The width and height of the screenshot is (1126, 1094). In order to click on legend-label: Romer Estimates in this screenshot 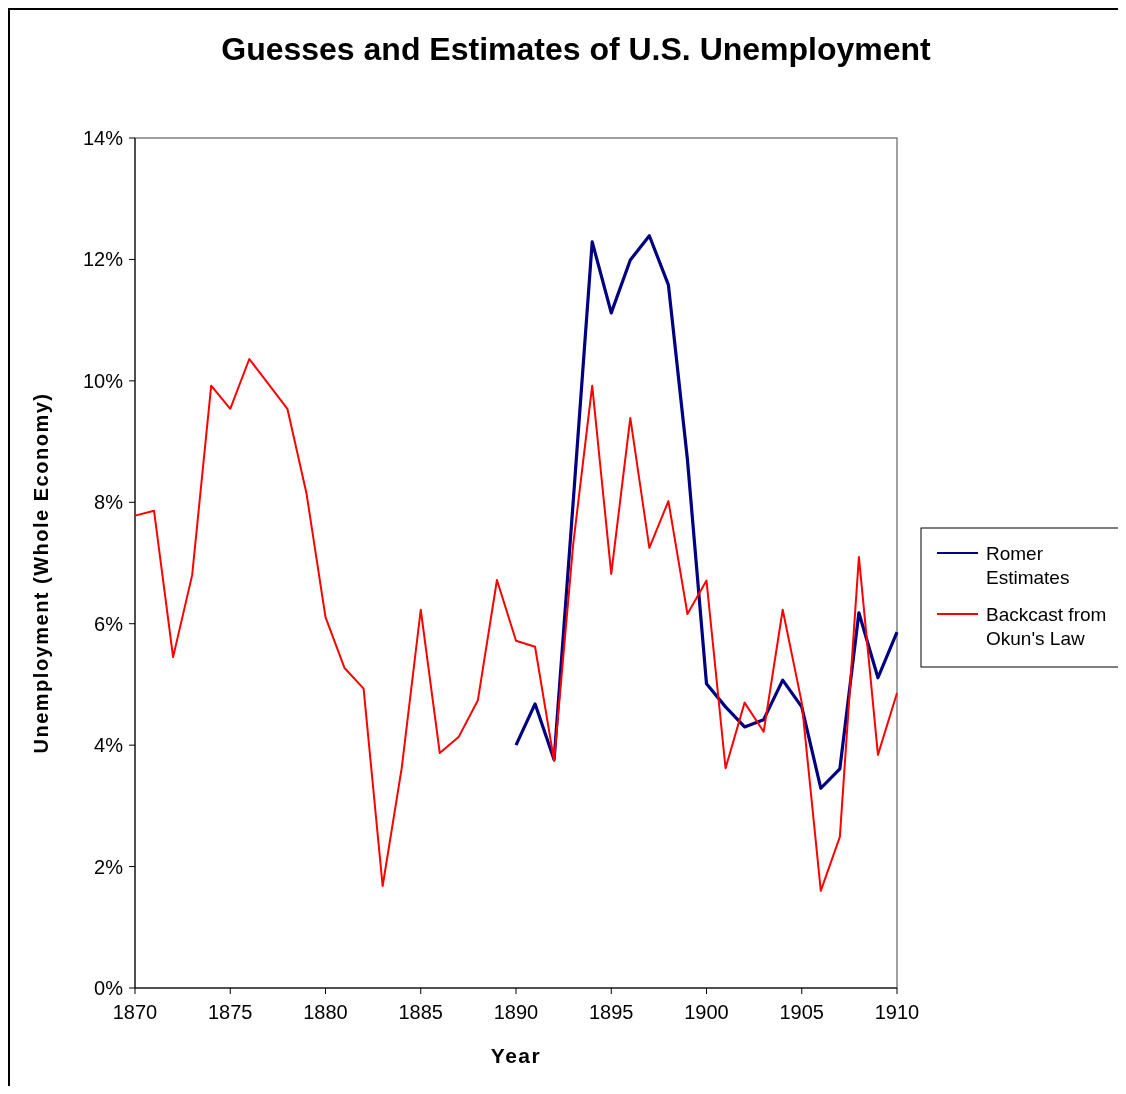, I will do `click(1028, 565)`.